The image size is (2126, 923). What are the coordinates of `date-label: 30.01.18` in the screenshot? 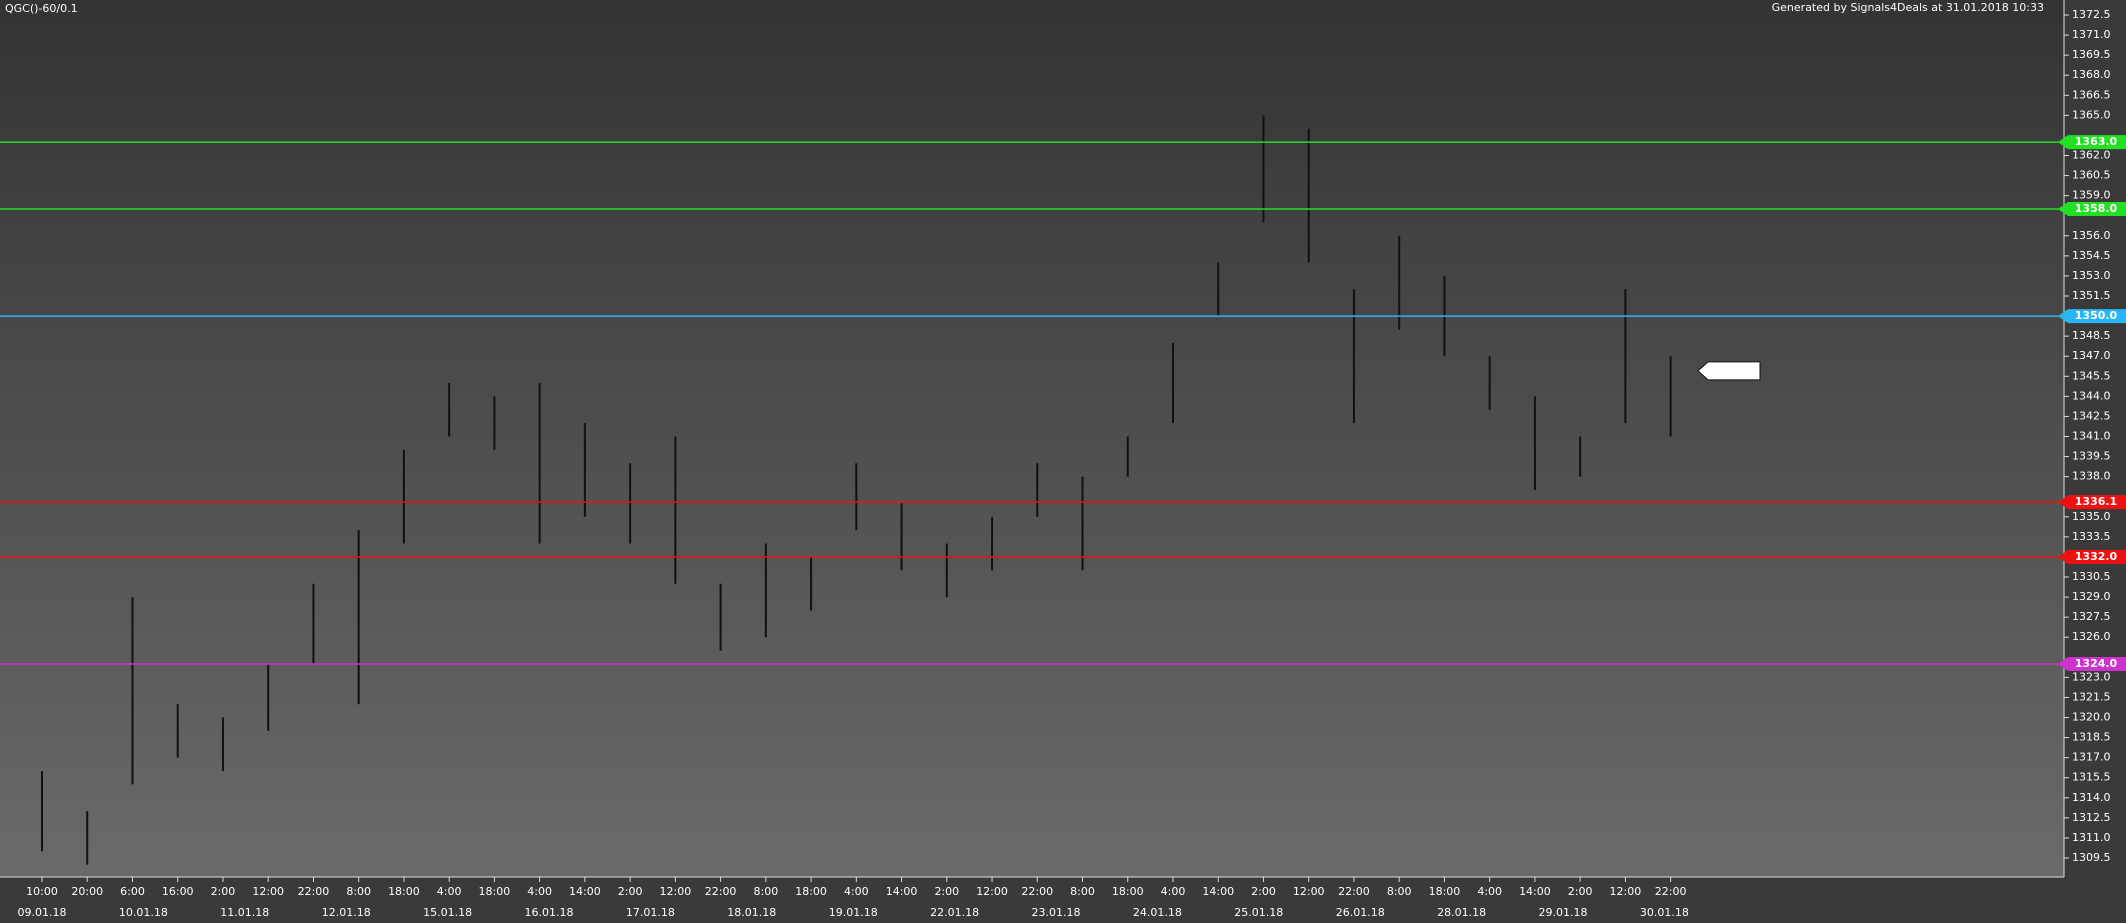 It's located at (1664, 912).